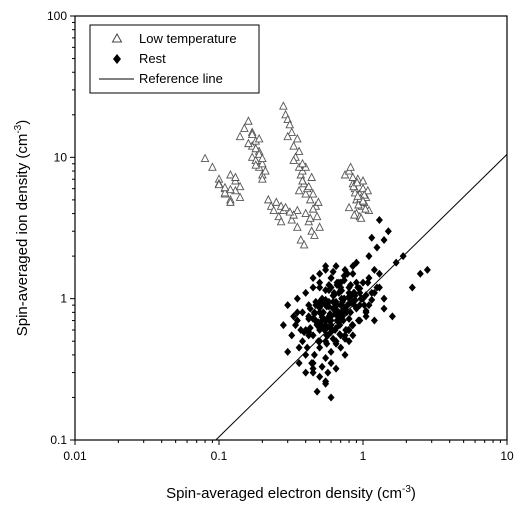  I want to click on x-axis-title: Spin-averaged electron density (cm-3), so click(291, 493).